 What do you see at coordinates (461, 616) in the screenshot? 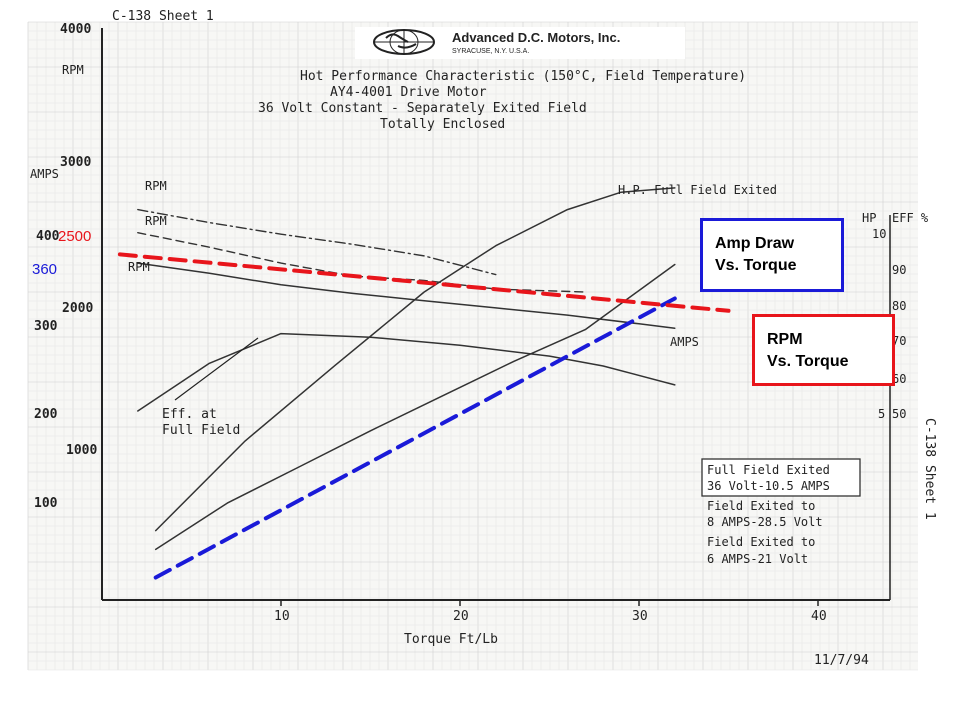
I see `x-tick-label: 20` at bounding box center [461, 616].